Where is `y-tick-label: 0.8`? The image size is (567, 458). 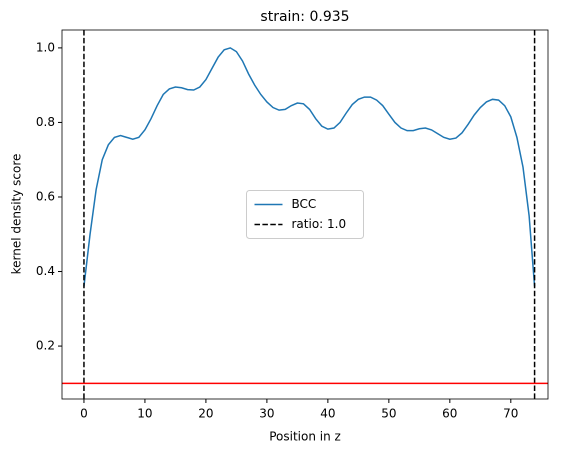 y-tick-label: 0.8 is located at coordinates (45, 122).